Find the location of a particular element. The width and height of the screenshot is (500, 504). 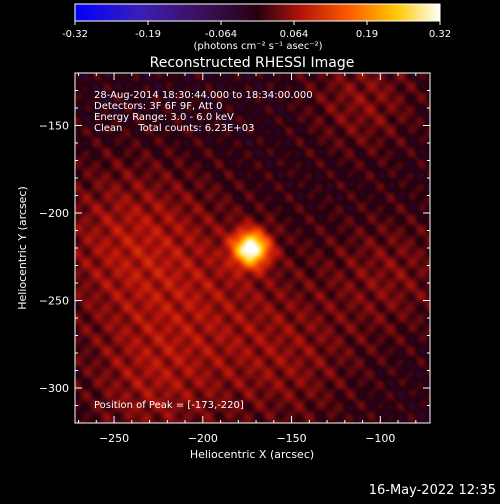

colorbar-tick-label: -0.19 is located at coordinates (148, 34).